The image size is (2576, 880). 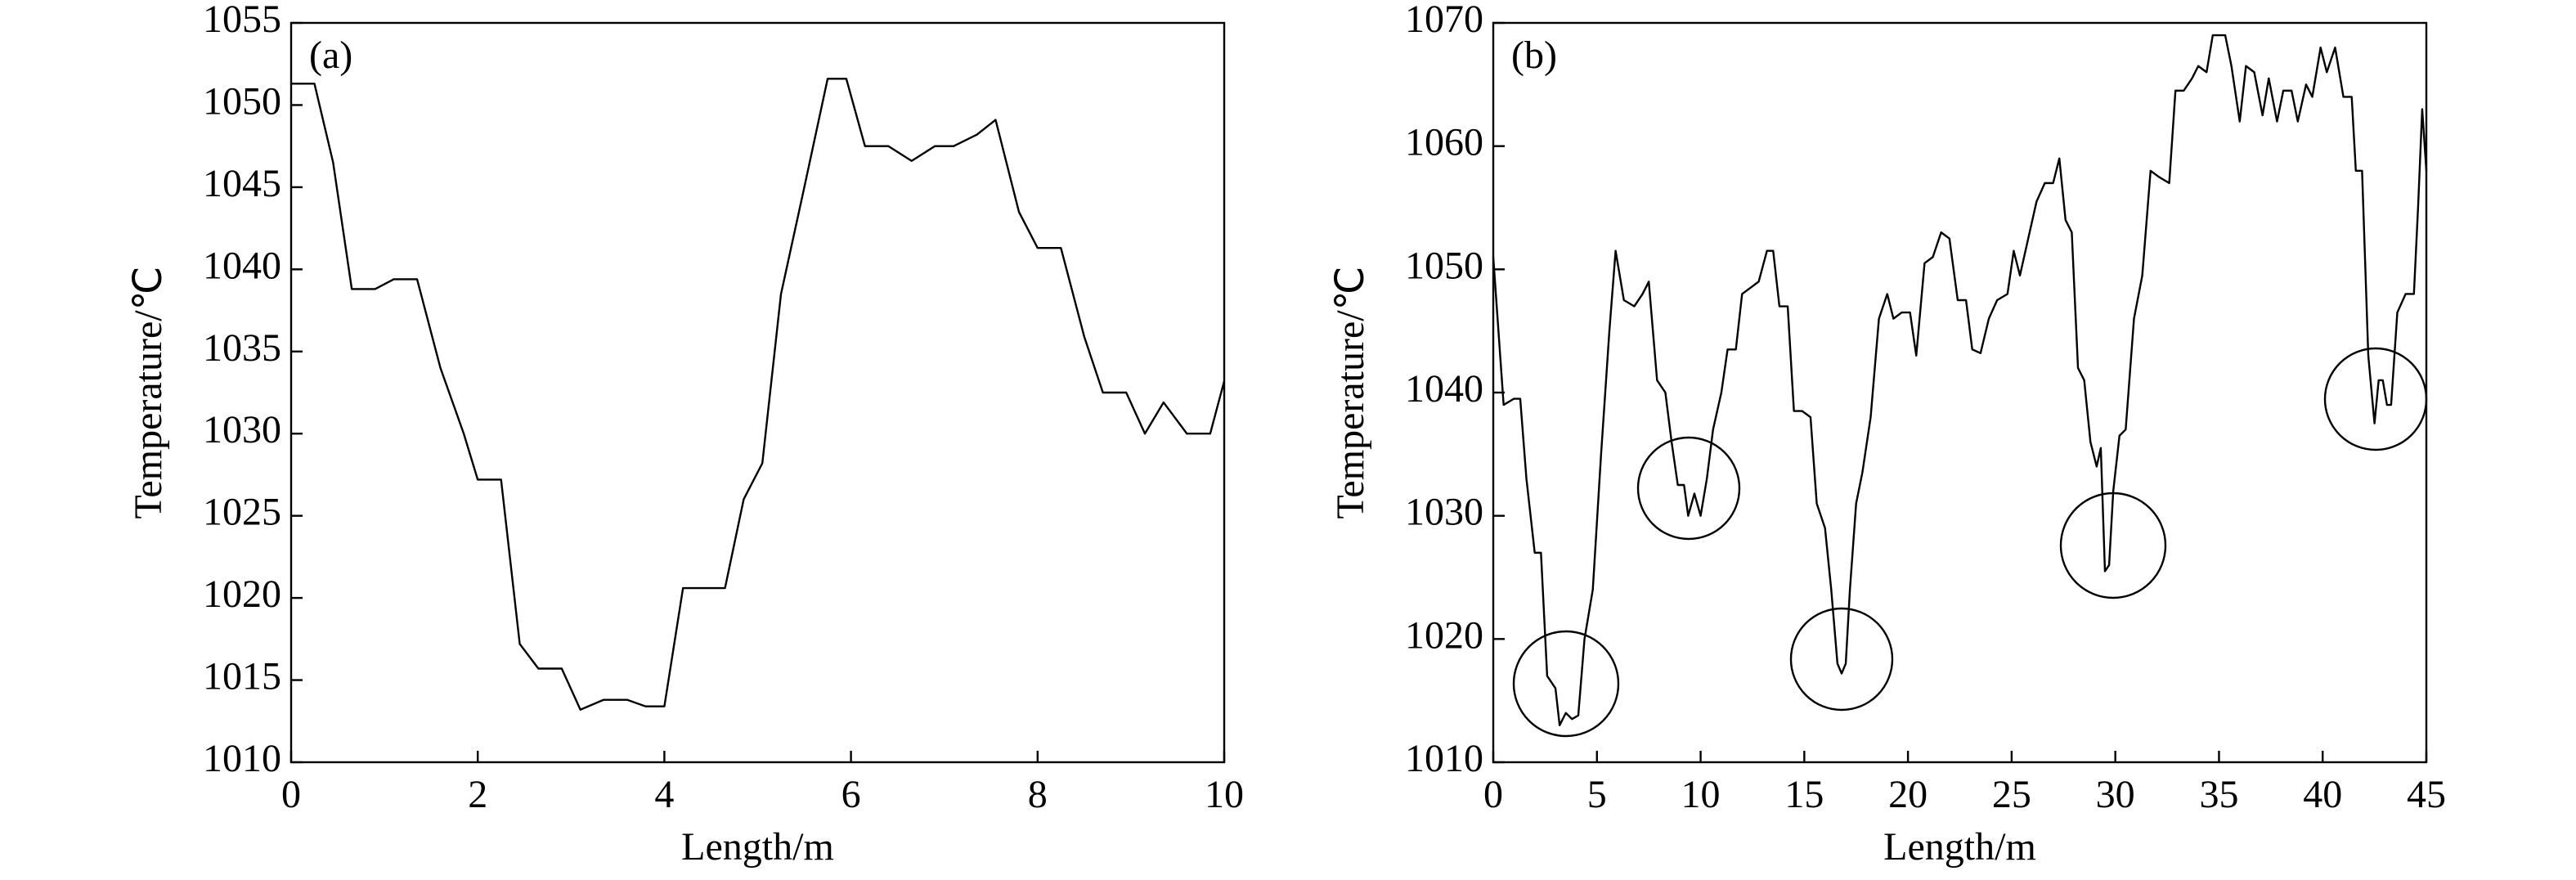 What do you see at coordinates (1804, 794) in the screenshot?
I see `x-tick-label: 15` at bounding box center [1804, 794].